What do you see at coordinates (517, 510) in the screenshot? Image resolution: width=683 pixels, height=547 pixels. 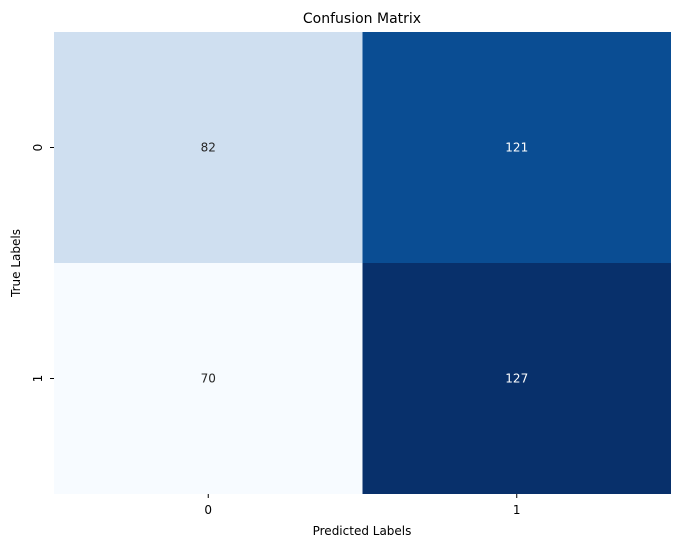 I see `x-tick-label-1: 1` at bounding box center [517, 510].